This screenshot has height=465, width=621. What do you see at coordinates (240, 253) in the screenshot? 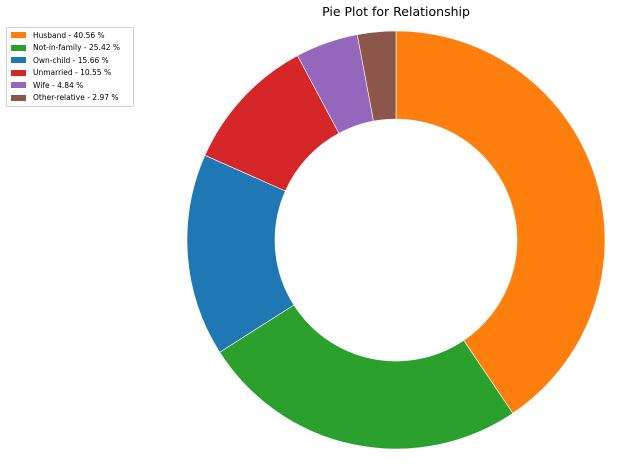
I see `slice-own-child` at bounding box center [240, 253].